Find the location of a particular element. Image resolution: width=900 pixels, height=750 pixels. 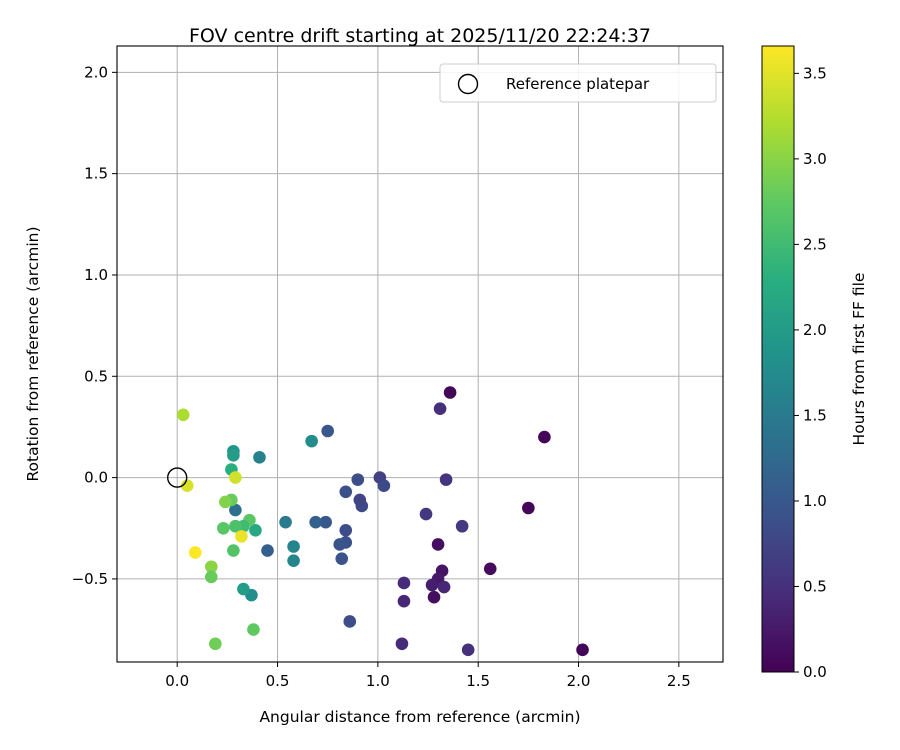

colorbar-tick-label: 1.5 is located at coordinates (815, 415).